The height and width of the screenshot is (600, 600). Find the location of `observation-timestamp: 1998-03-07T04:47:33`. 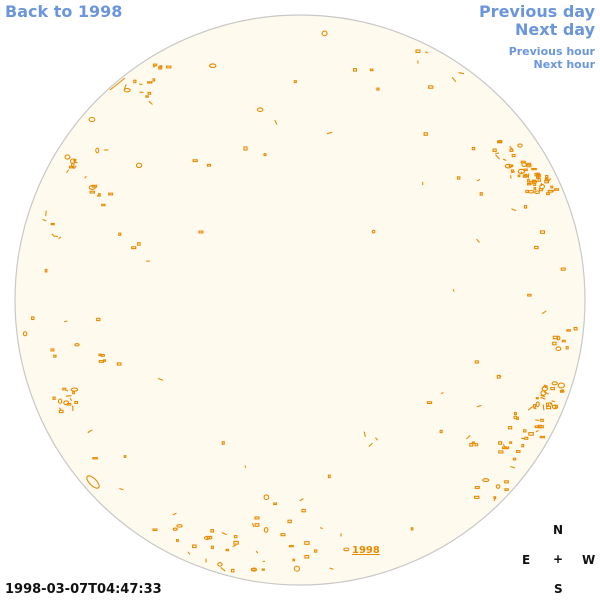

observation-timestamp: 1998-03-07T04:47:33 is located at coordinates (83, 589).